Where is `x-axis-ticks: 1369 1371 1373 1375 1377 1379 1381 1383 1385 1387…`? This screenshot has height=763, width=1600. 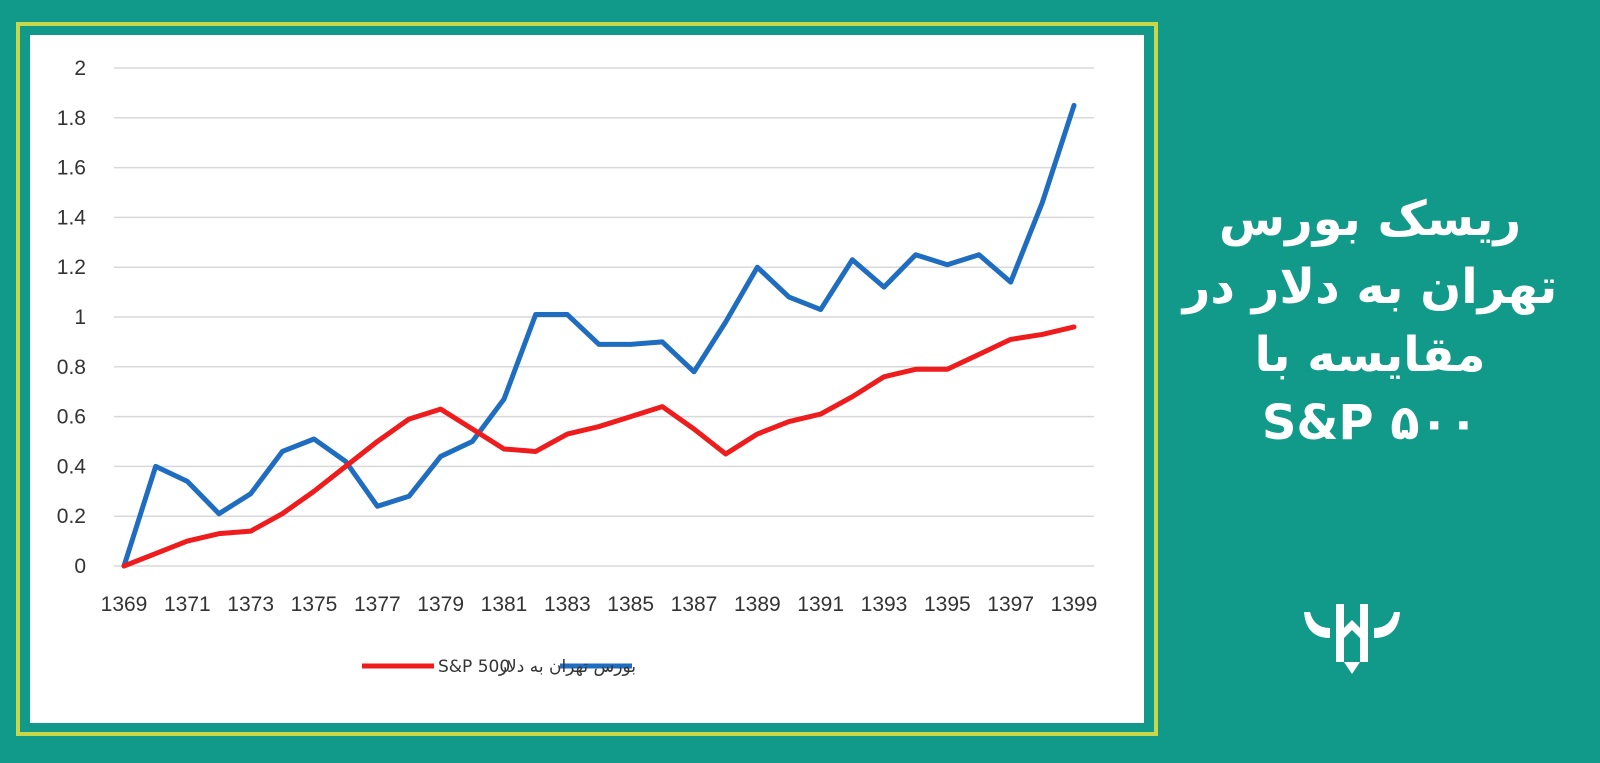
x-axis-ticks: 1369 1371 1373 1375 1377 1379 1381 1383 1385 1387… is located at coordinates (599, 604).